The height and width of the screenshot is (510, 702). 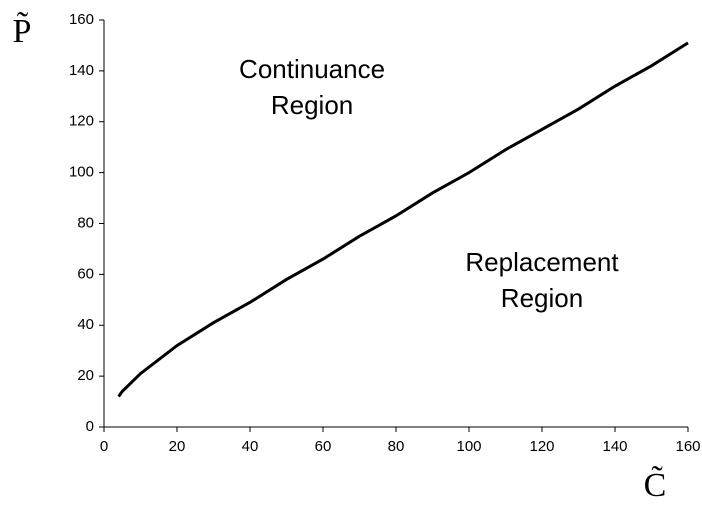 I want to click on x-tick-label: 160, so click(x=687, y=446).